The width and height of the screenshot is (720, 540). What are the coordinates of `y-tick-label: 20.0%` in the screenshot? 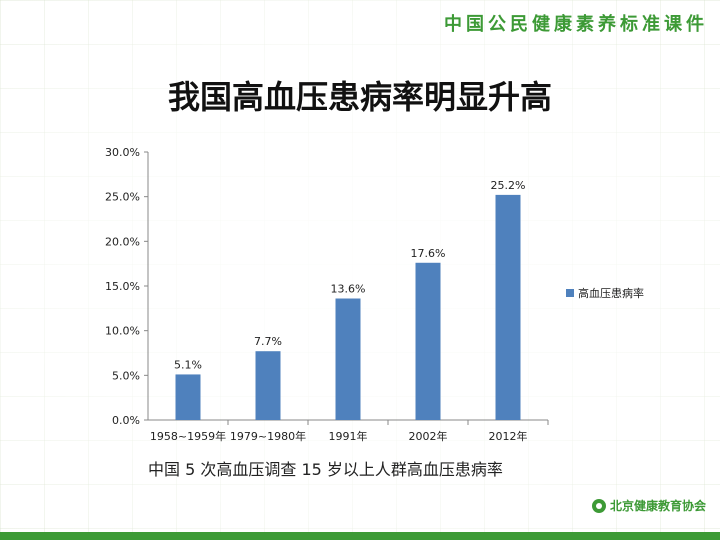 It's located at (122, 241).